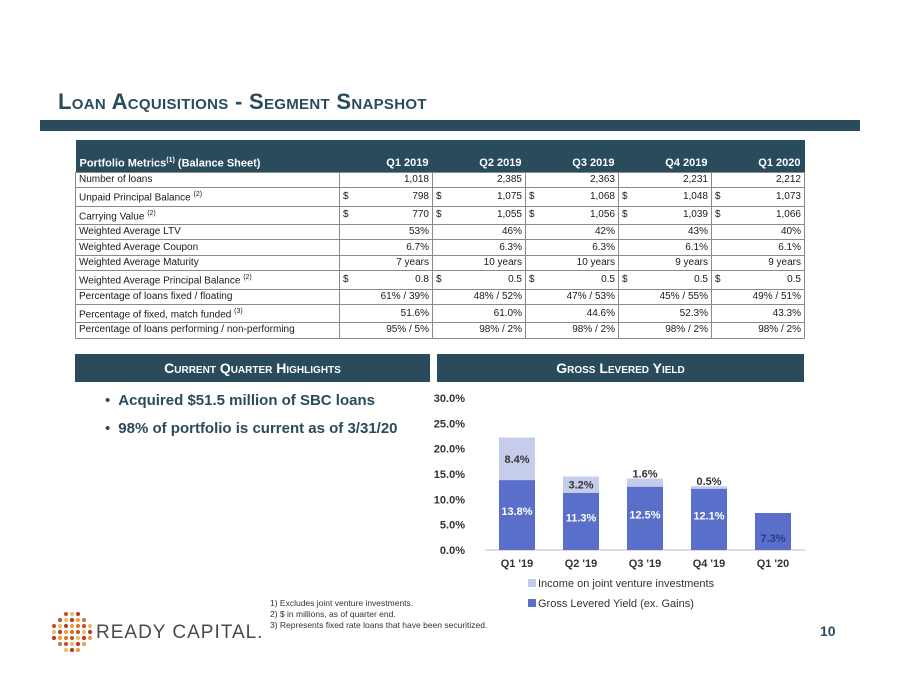 The height and width of the screenshot is (695, 900). Describe the element at coordinates (208, 280) in the screenshot. I see `row-label: Weighted Average Principal Balance (2)` at that location.